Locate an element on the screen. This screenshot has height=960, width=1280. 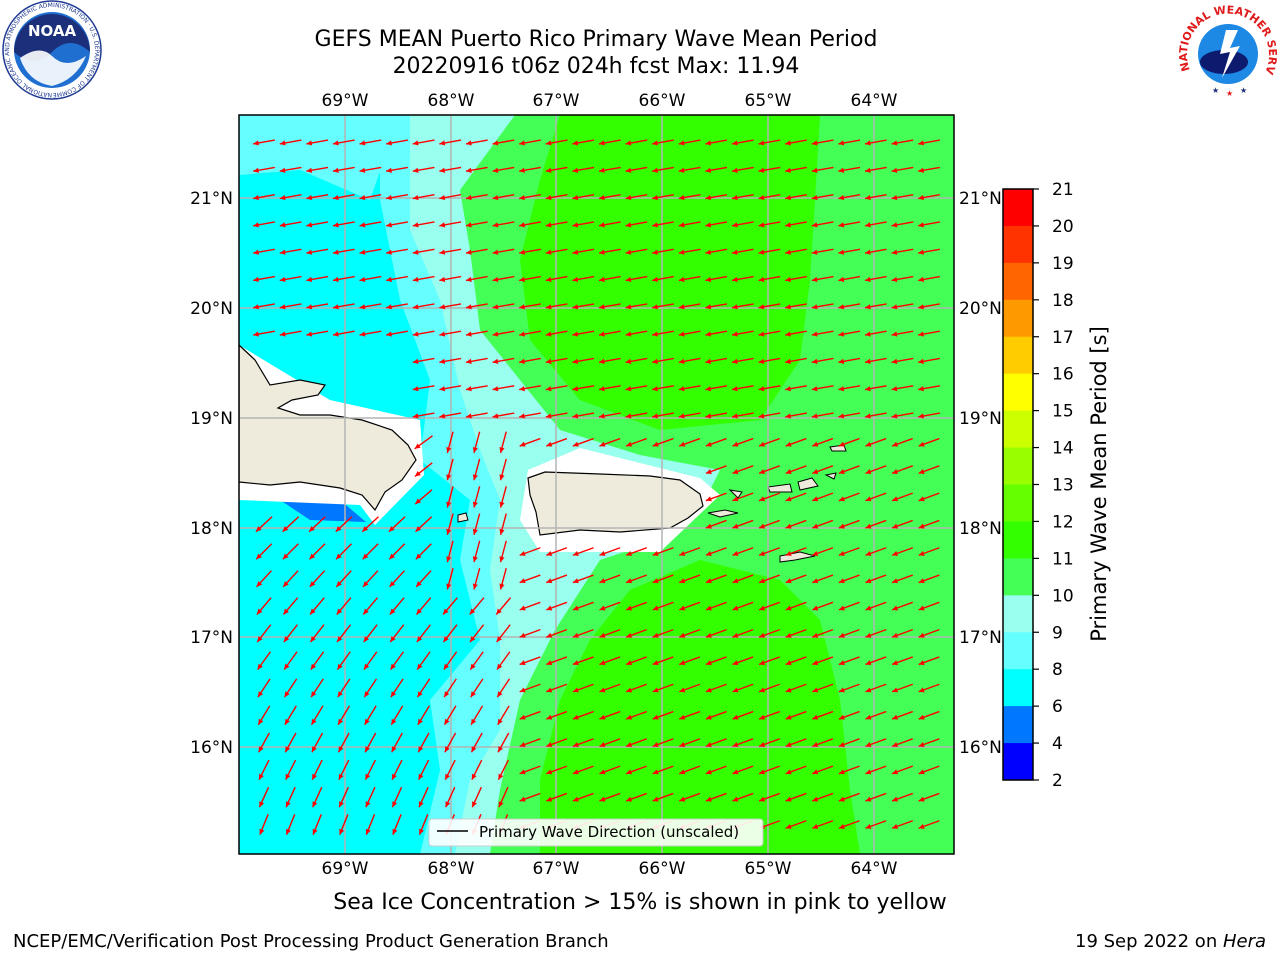
lat-label: 17°N is located at coordinates (211, 638).